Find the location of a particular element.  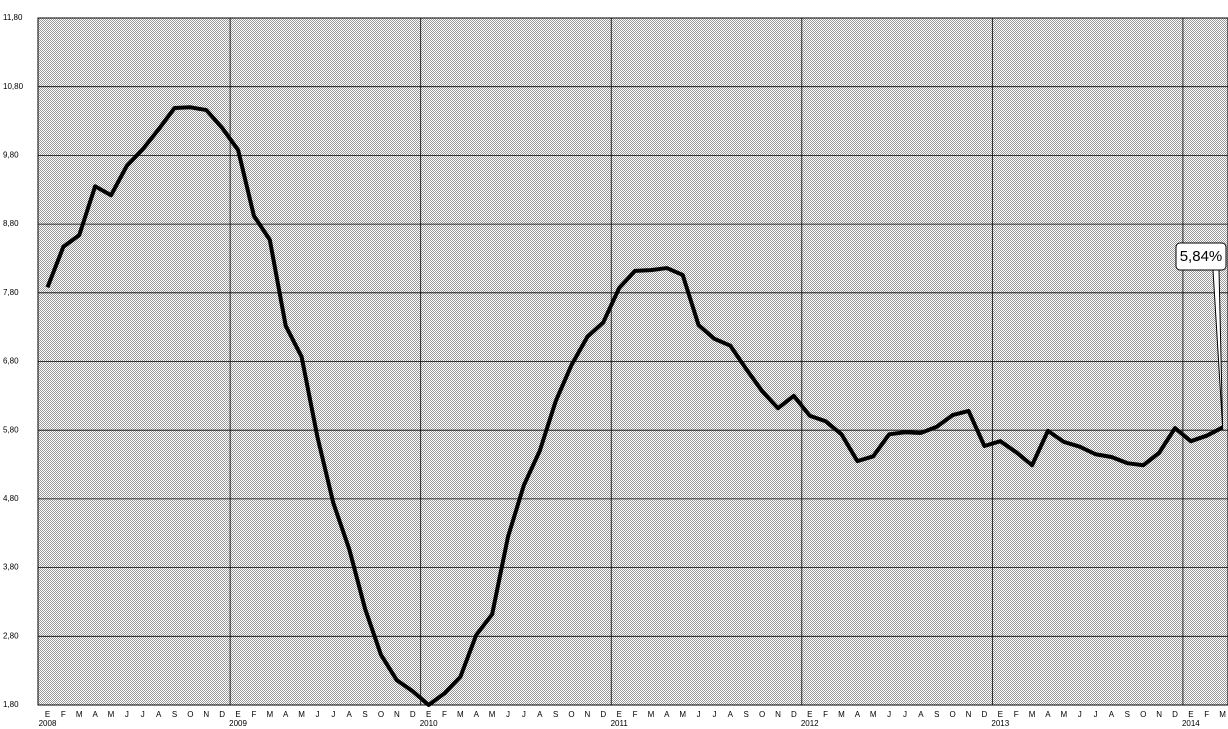

callout-box is located at coordinates (1201, 256).